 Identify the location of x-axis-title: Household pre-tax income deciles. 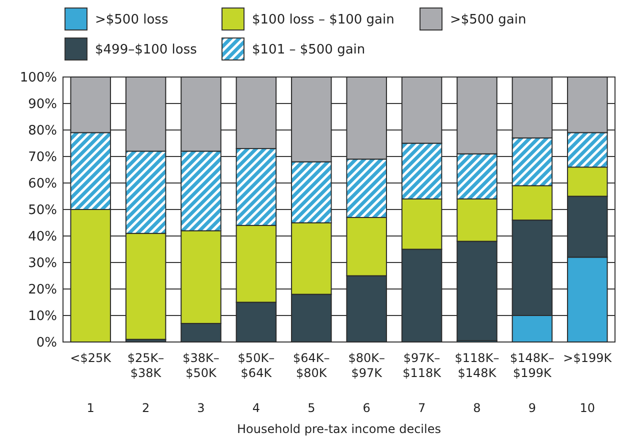
(339, 429).